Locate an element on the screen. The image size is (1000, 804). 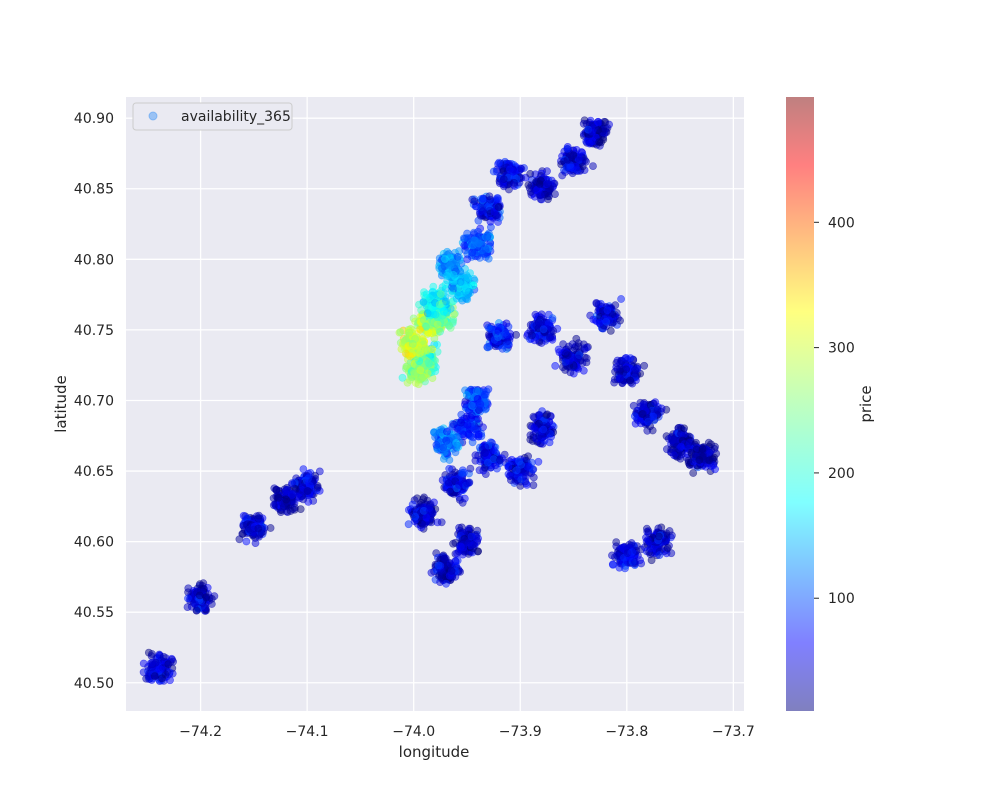
colorbar-ticks: 100 200 300 400 is located at coordinates (834, 411).